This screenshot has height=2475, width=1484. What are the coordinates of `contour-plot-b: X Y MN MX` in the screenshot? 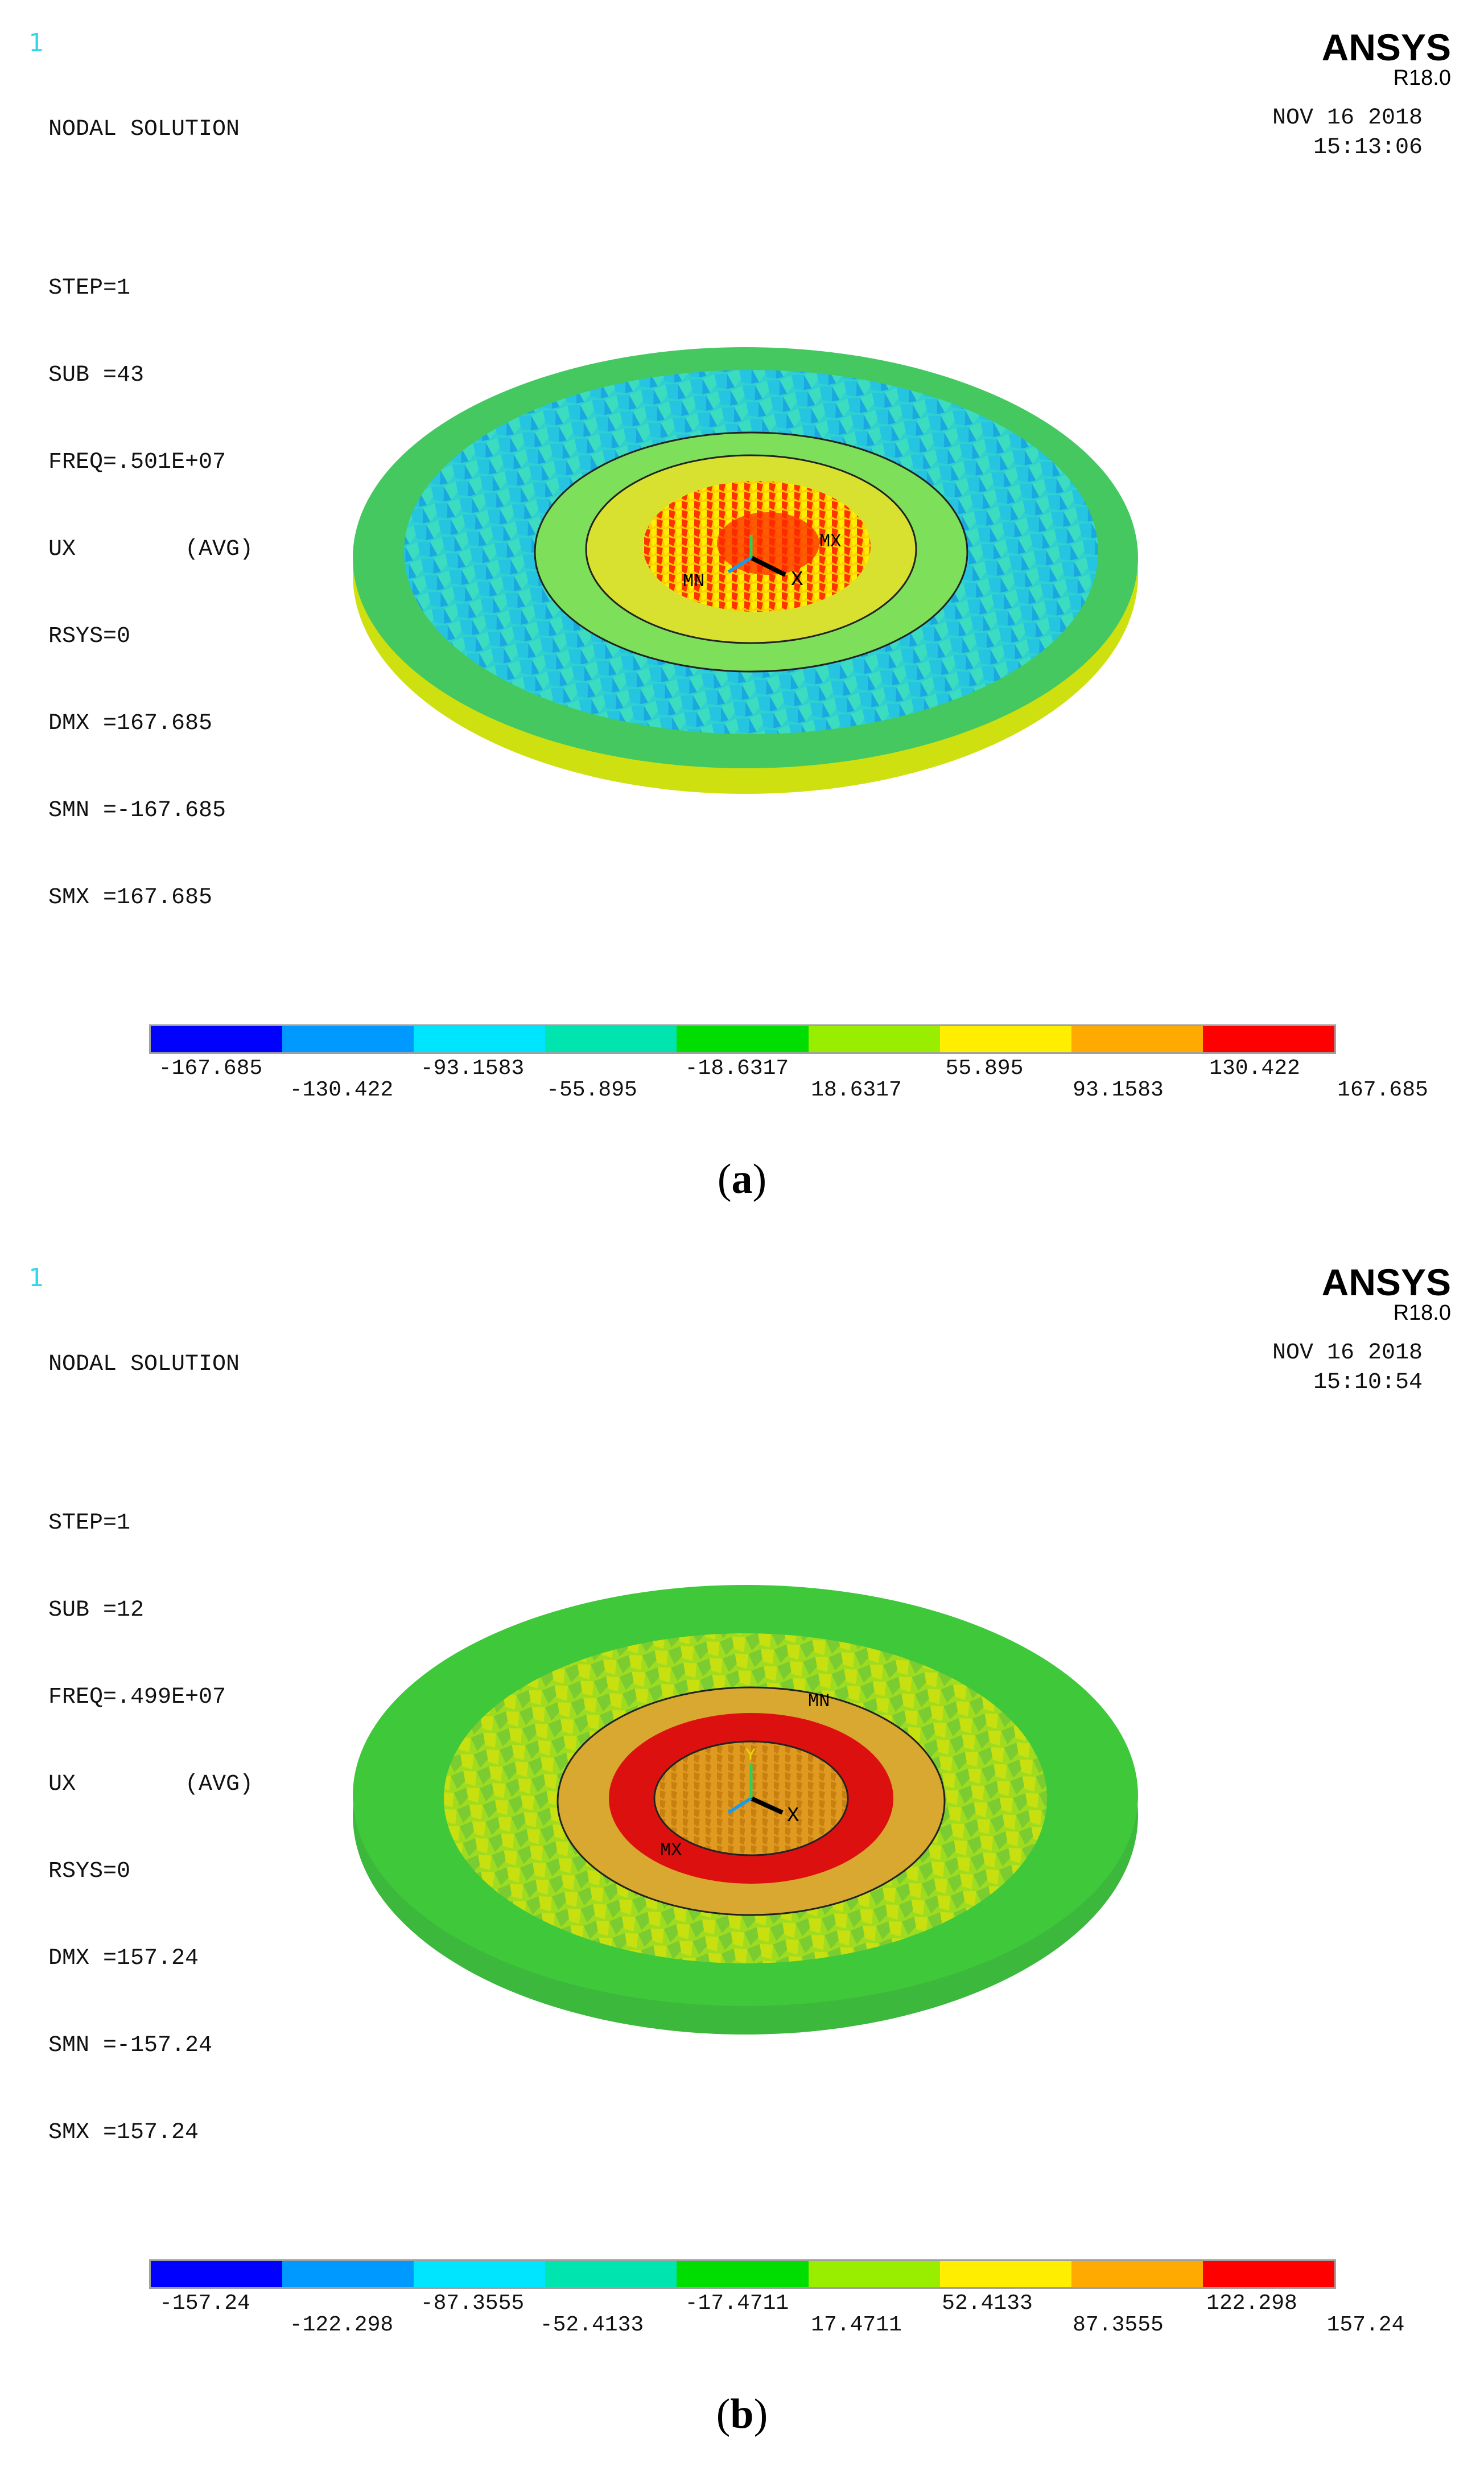 It's located at (746, 1810).